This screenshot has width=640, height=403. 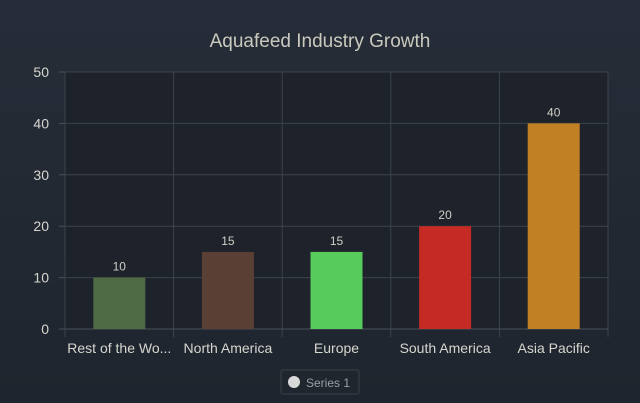 I want to click on data-label: 20, so click(x=445, y=215).